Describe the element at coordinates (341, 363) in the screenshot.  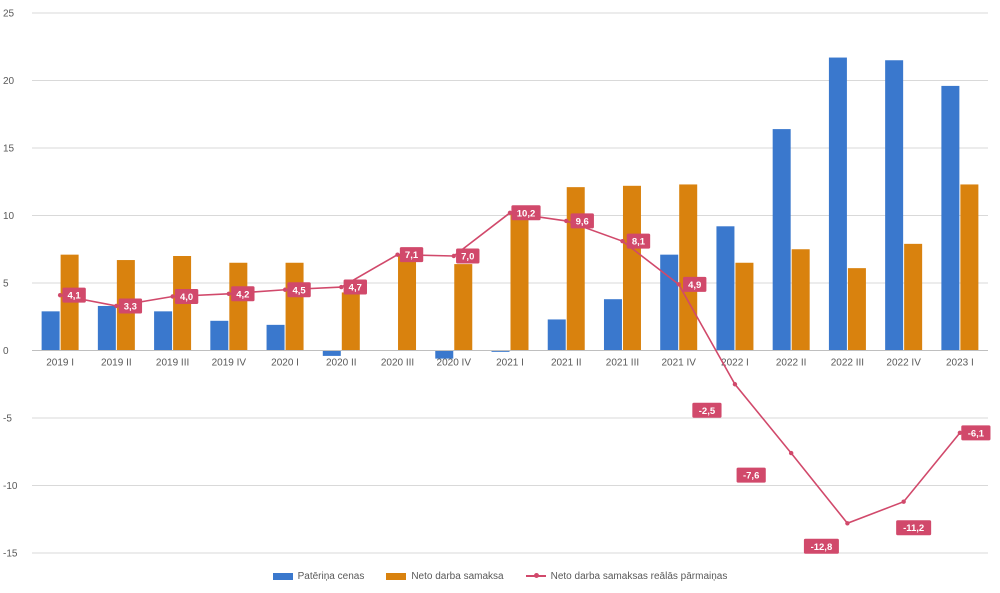
I see `x-tick-label: 2020 II` at that location.